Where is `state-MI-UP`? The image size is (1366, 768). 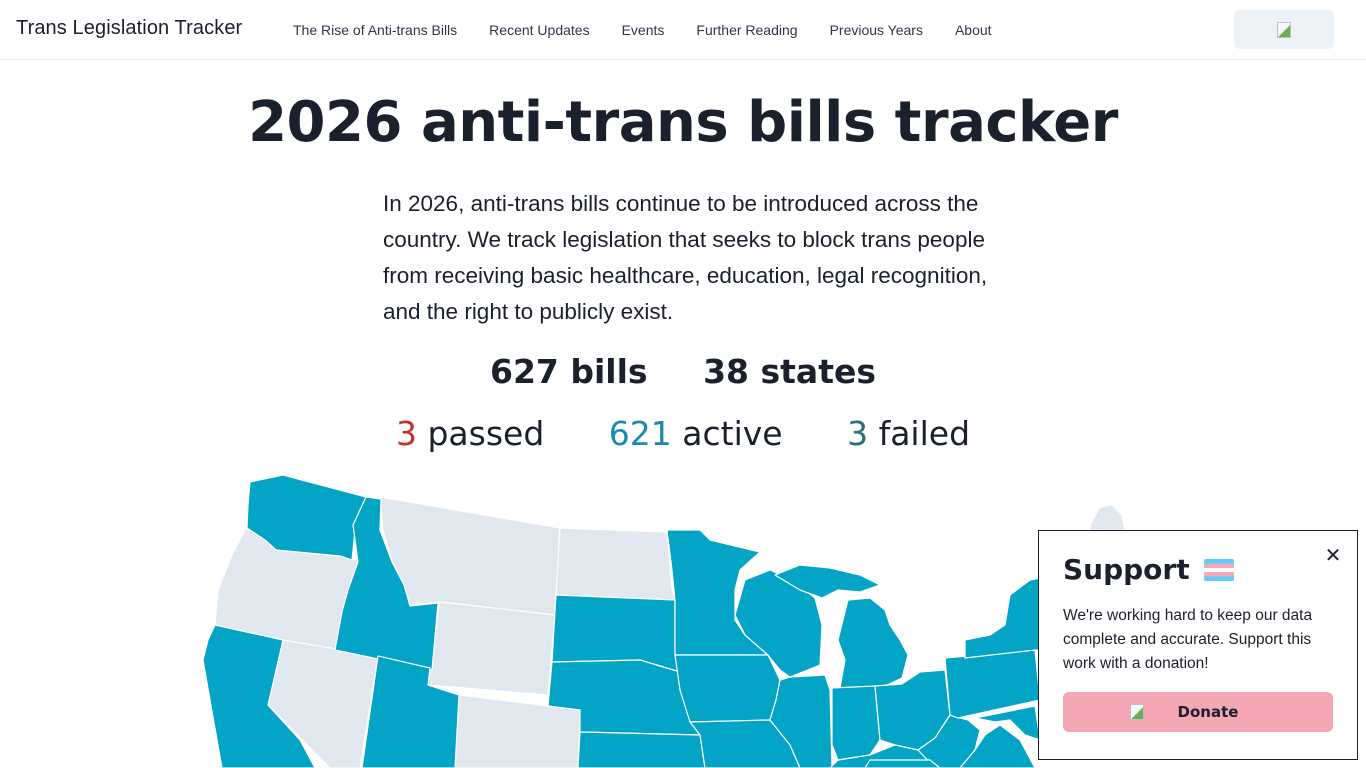
state-MI-UP is located at coordinates (827, 581).